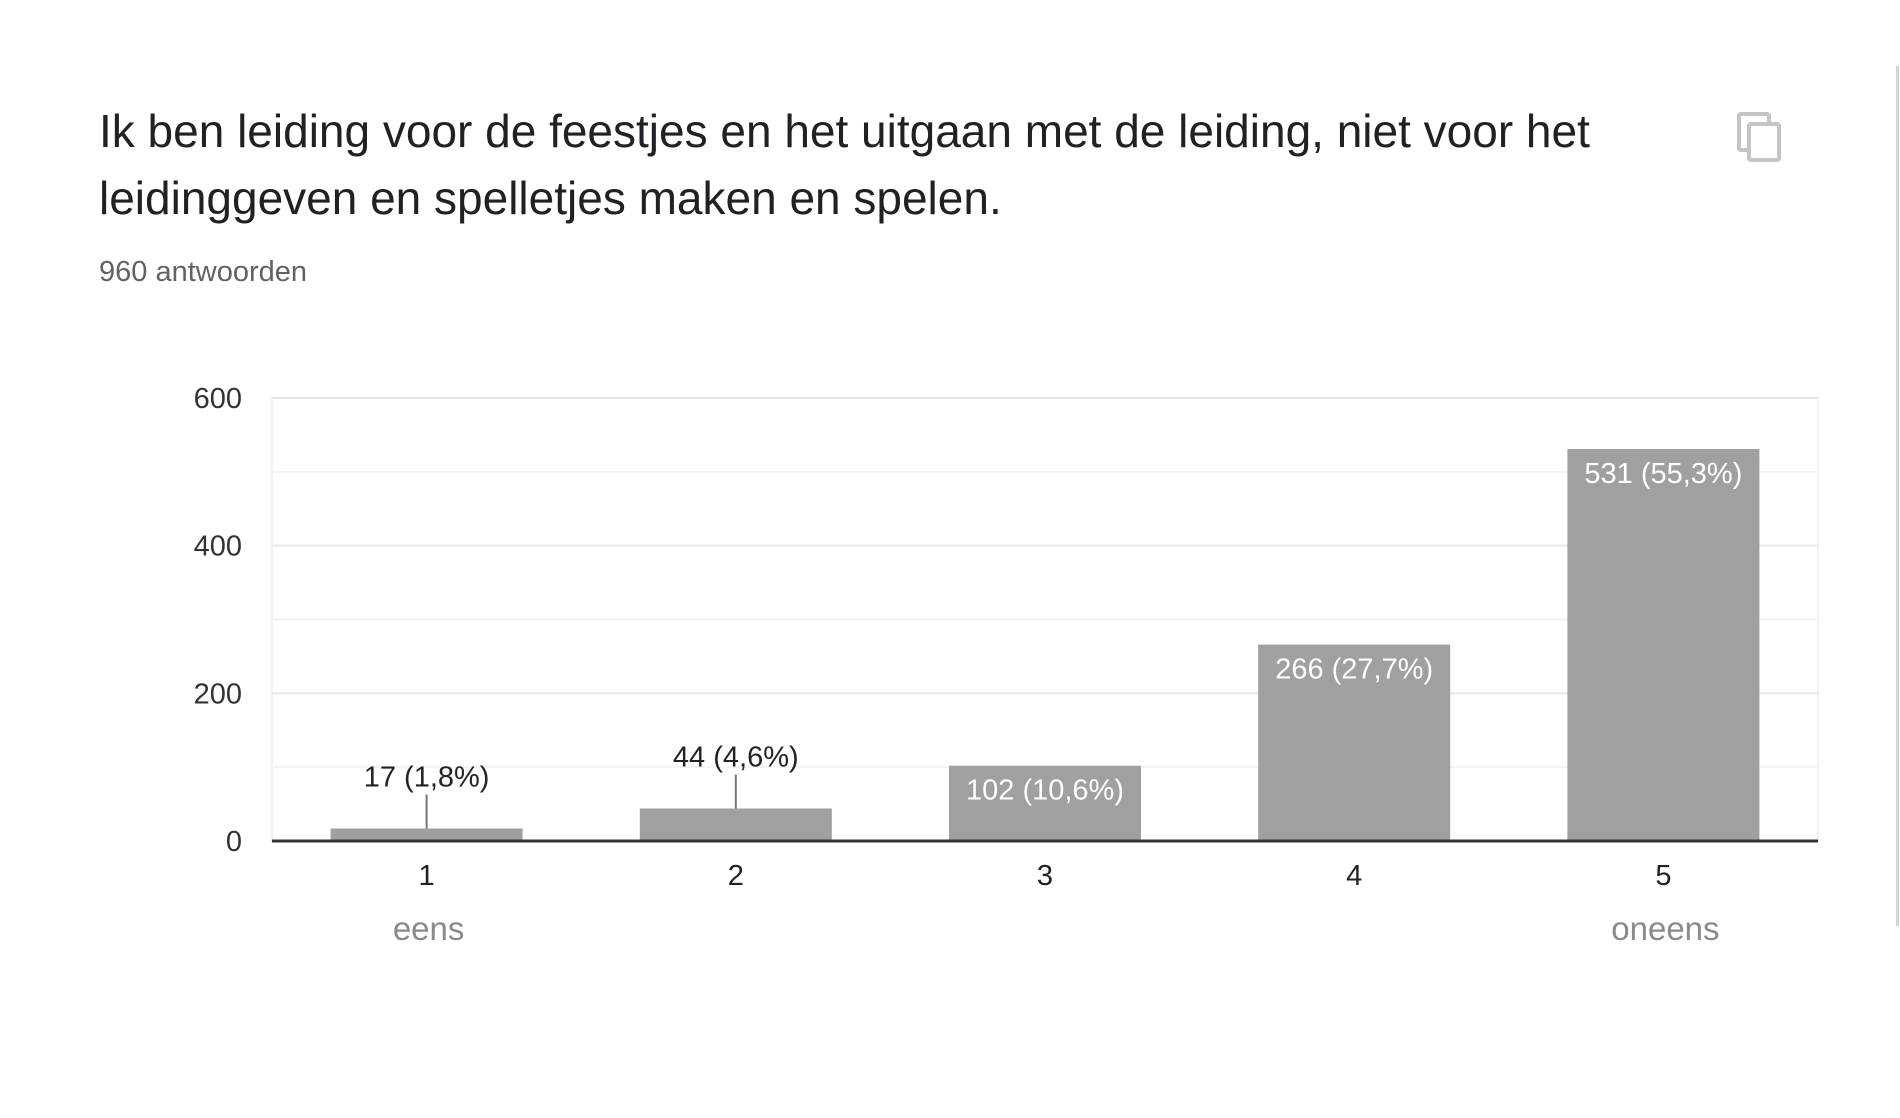 Image resolution: width=1900 pixels, height=1118 pixels. Describe the element at coordinates (203, 272) in the screenshot. I see `response-count: 960 antwoorden` at that location.